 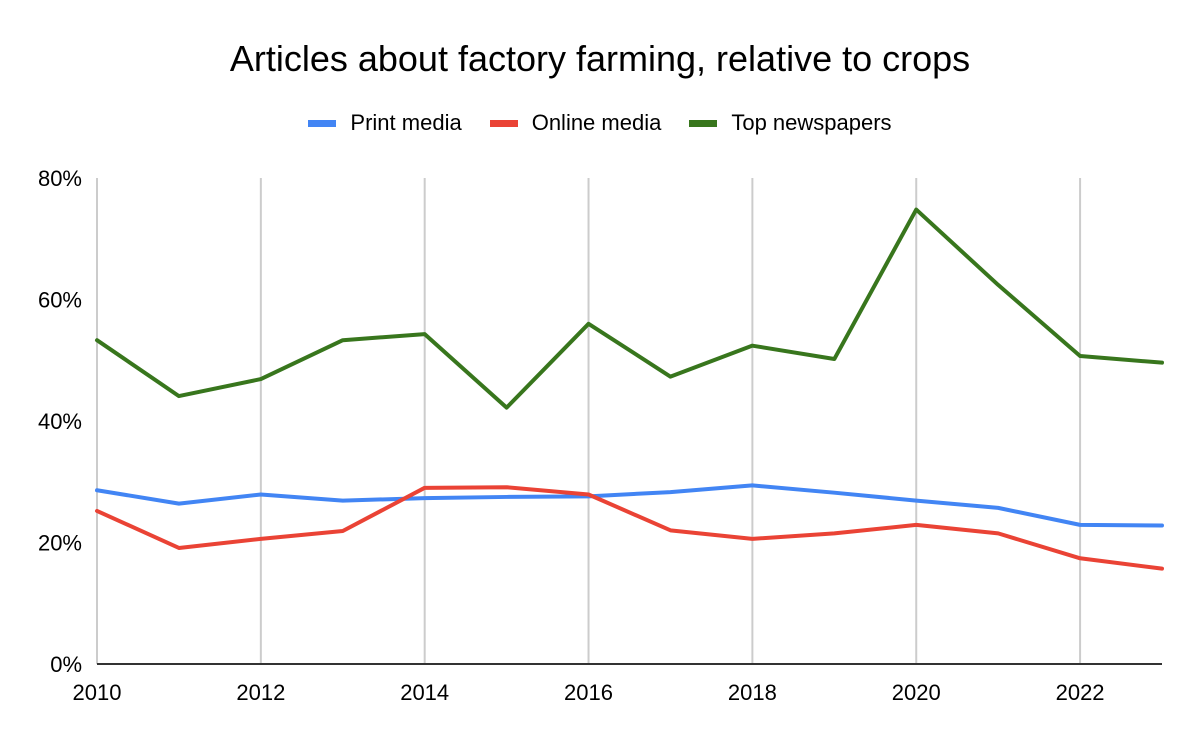 What do you see at coordinates (811, 122) in the screenshot?
I see `legend-label: Top newspapers` at bounding box center [811, 122].